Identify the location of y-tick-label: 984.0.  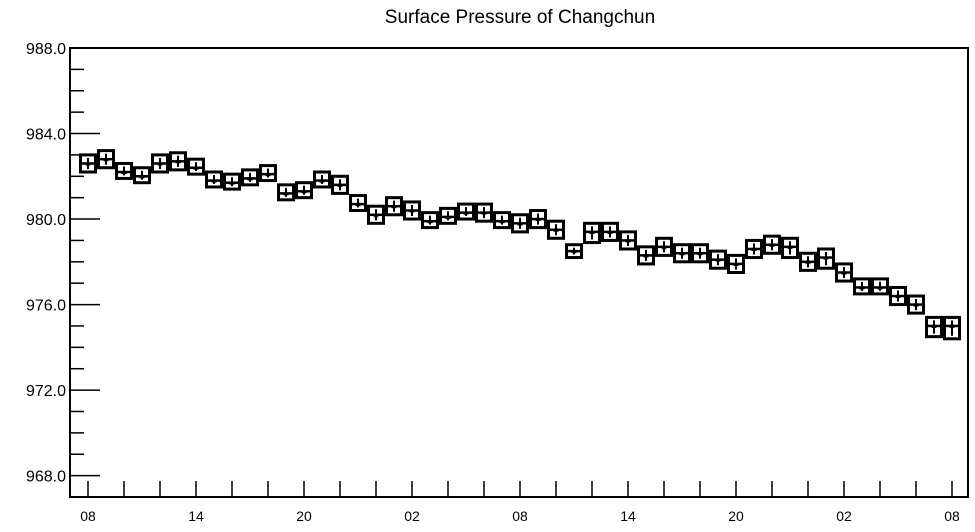
(46, 135).